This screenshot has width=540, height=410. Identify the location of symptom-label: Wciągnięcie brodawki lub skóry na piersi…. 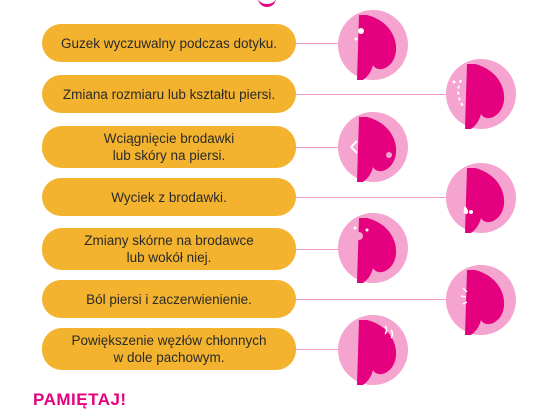
(169, 147).